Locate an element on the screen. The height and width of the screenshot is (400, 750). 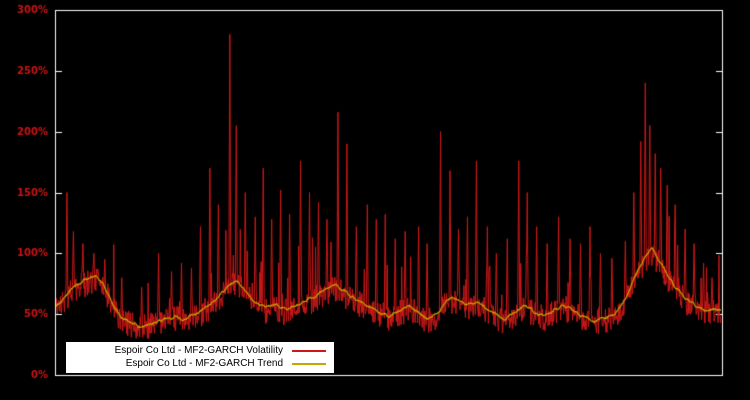
legend-item-trend: Espoir Co Ltd - MF2-GARCH Trend is located at coordinates (200, 363).